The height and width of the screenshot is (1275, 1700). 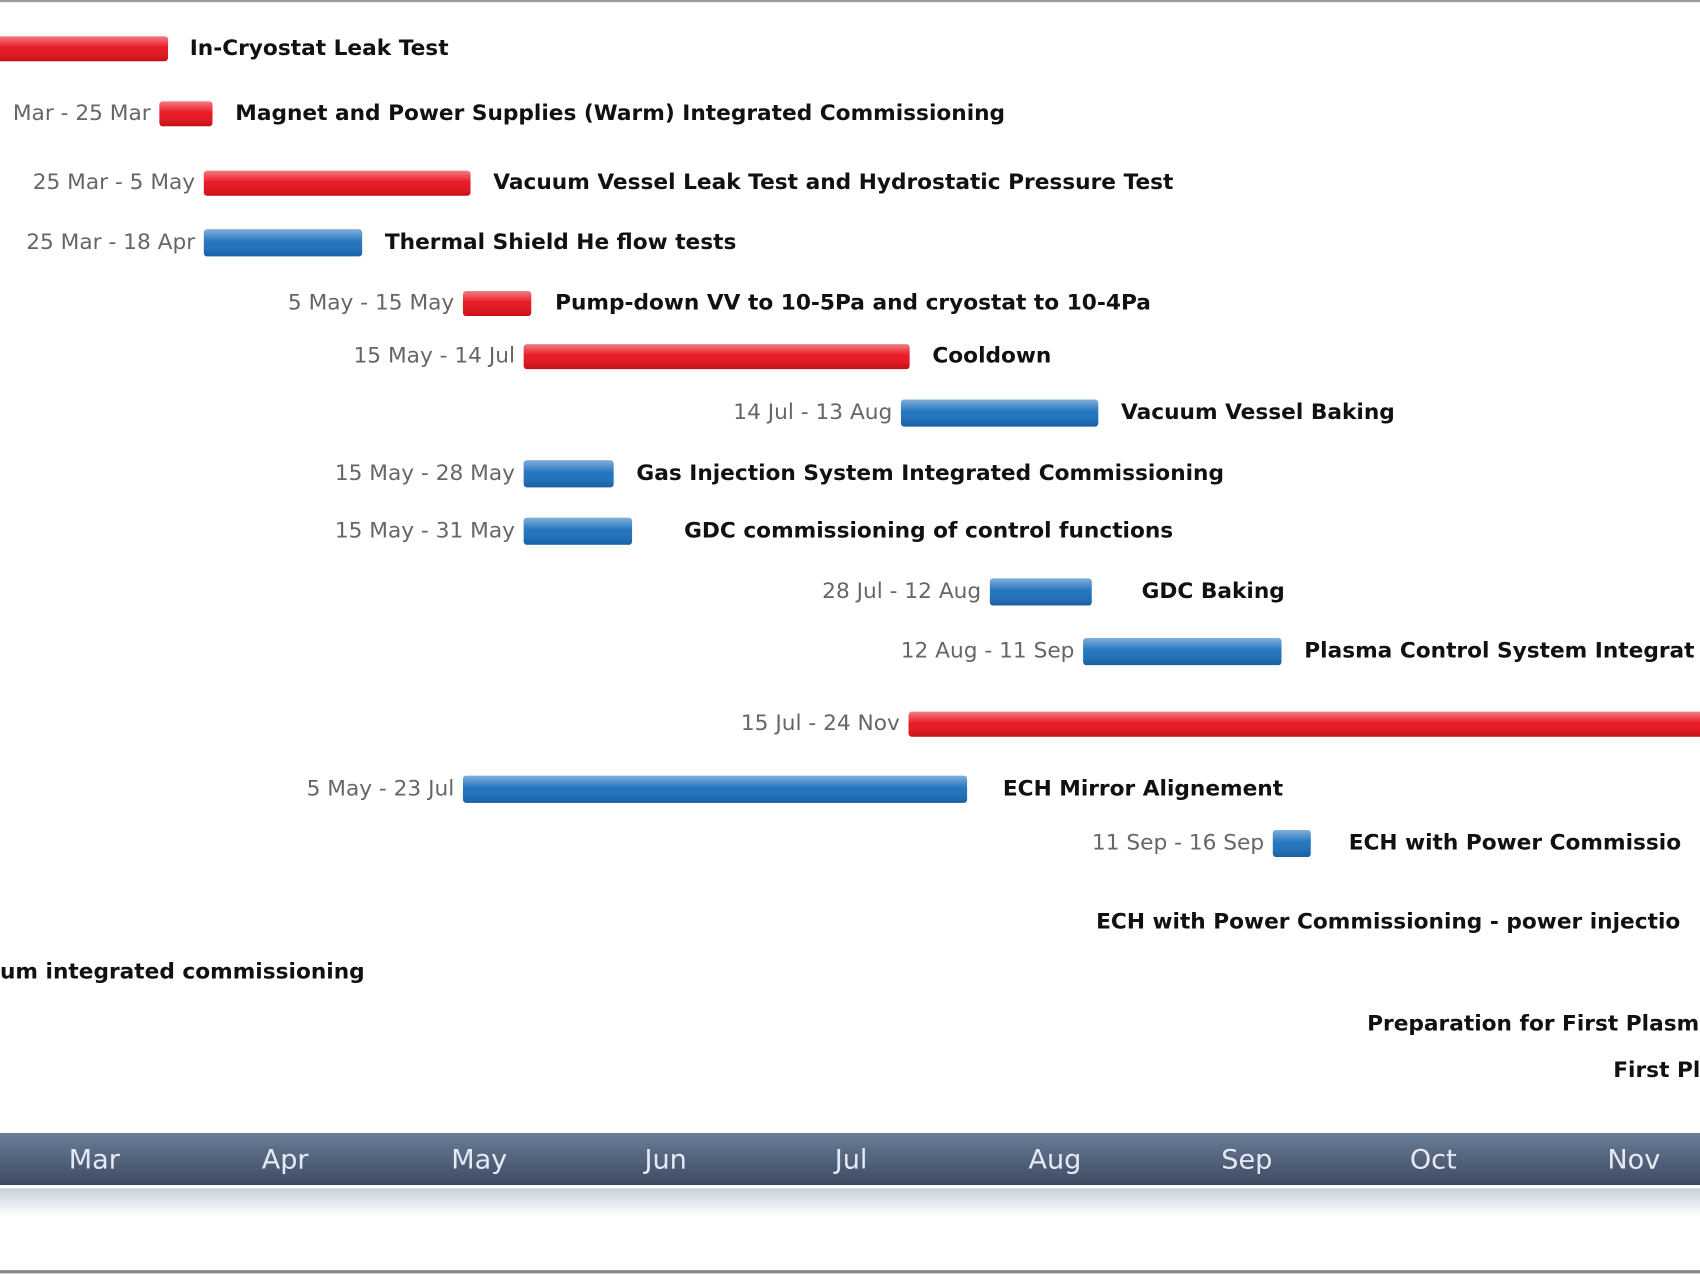 What do you see at coordinates (988, 651) in the screenshot?
I see `task-dates: 12 Aug - 11 Sep` at bounding box center [988, 651].